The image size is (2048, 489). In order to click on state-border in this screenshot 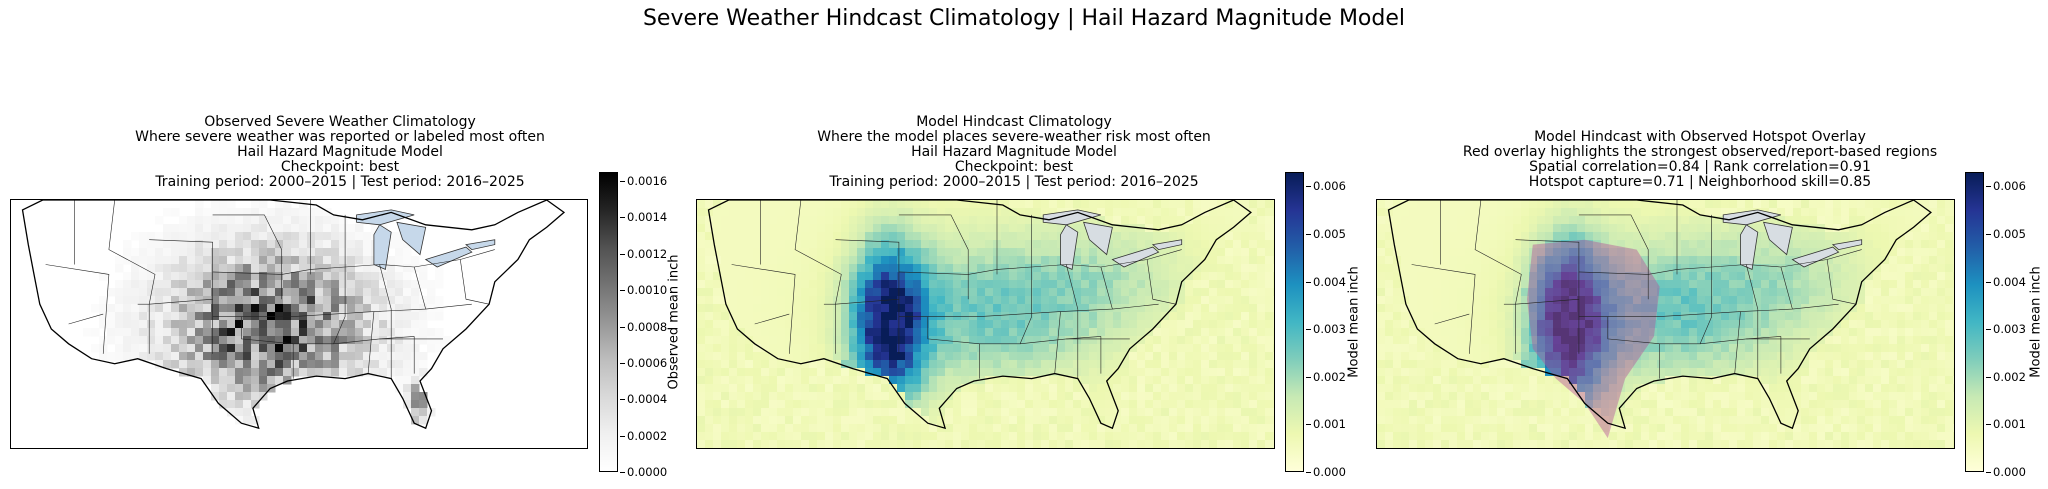, I will do `click(353, 262)`.